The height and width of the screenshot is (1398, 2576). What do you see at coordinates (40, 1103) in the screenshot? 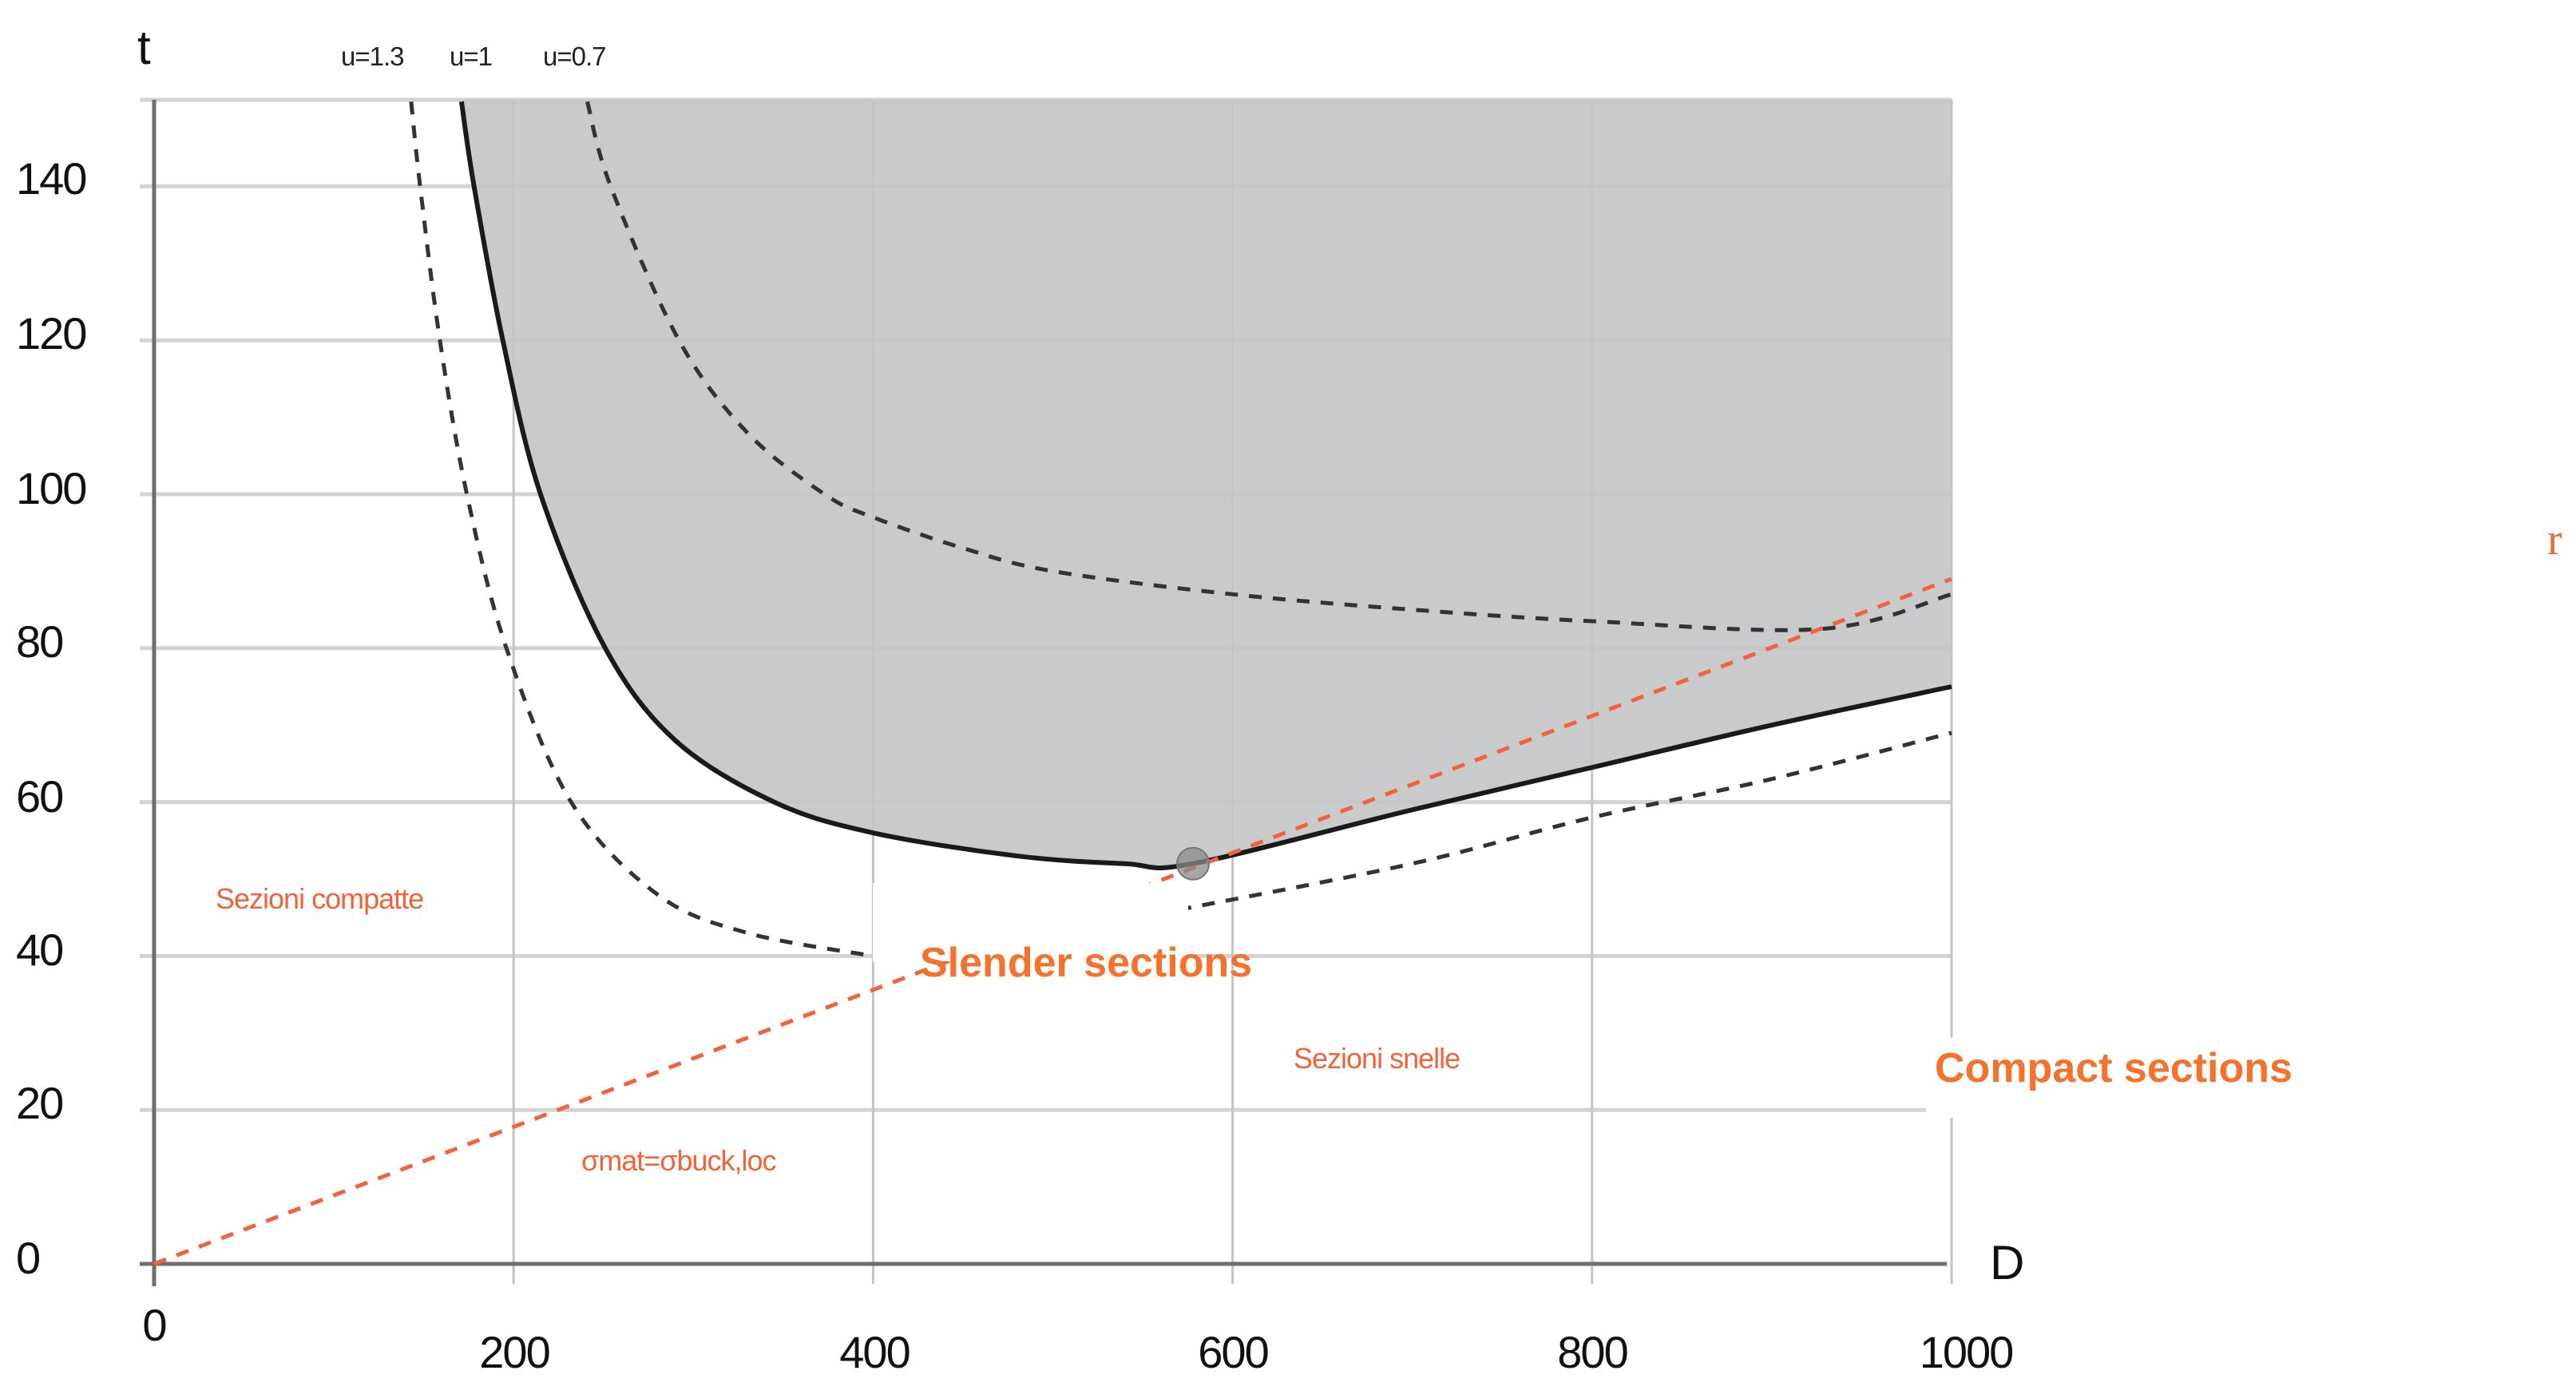
I see `y-tick-20: 20` at bounding box center [40, 1103].